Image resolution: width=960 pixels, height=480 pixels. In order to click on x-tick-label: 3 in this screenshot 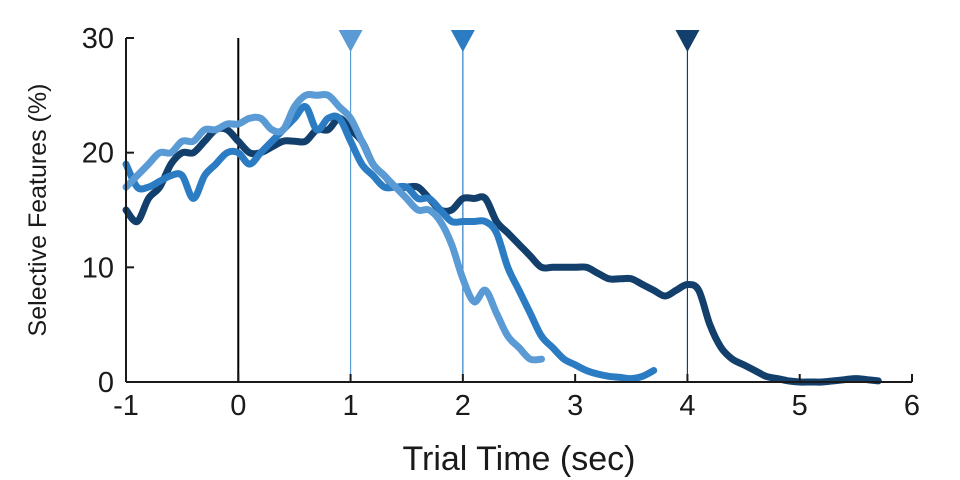, I will do `click(575, 406)`.